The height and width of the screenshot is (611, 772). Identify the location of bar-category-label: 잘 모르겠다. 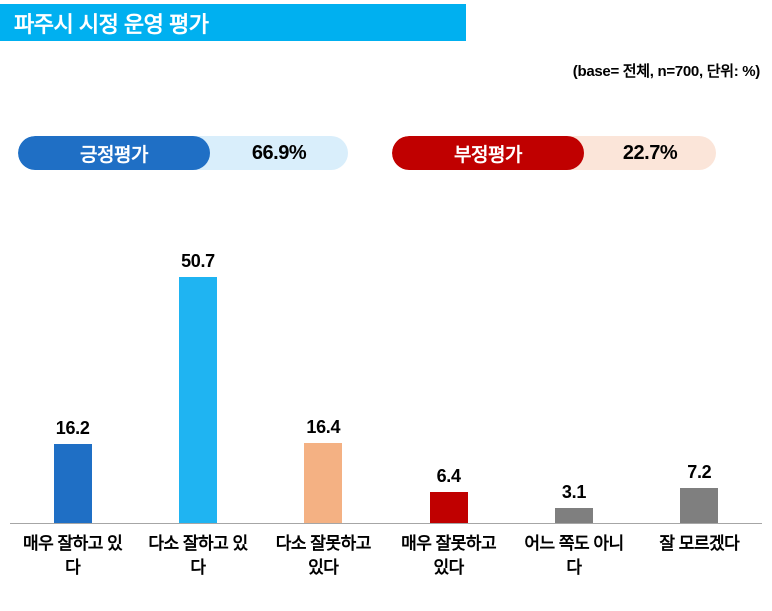
(699, 543).